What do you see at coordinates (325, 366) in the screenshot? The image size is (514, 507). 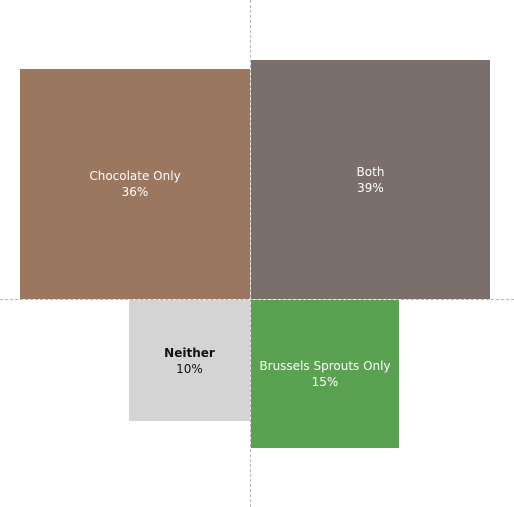 I see `tile-label: Brussels Sprouts Only` at bounding box center [325, 366].